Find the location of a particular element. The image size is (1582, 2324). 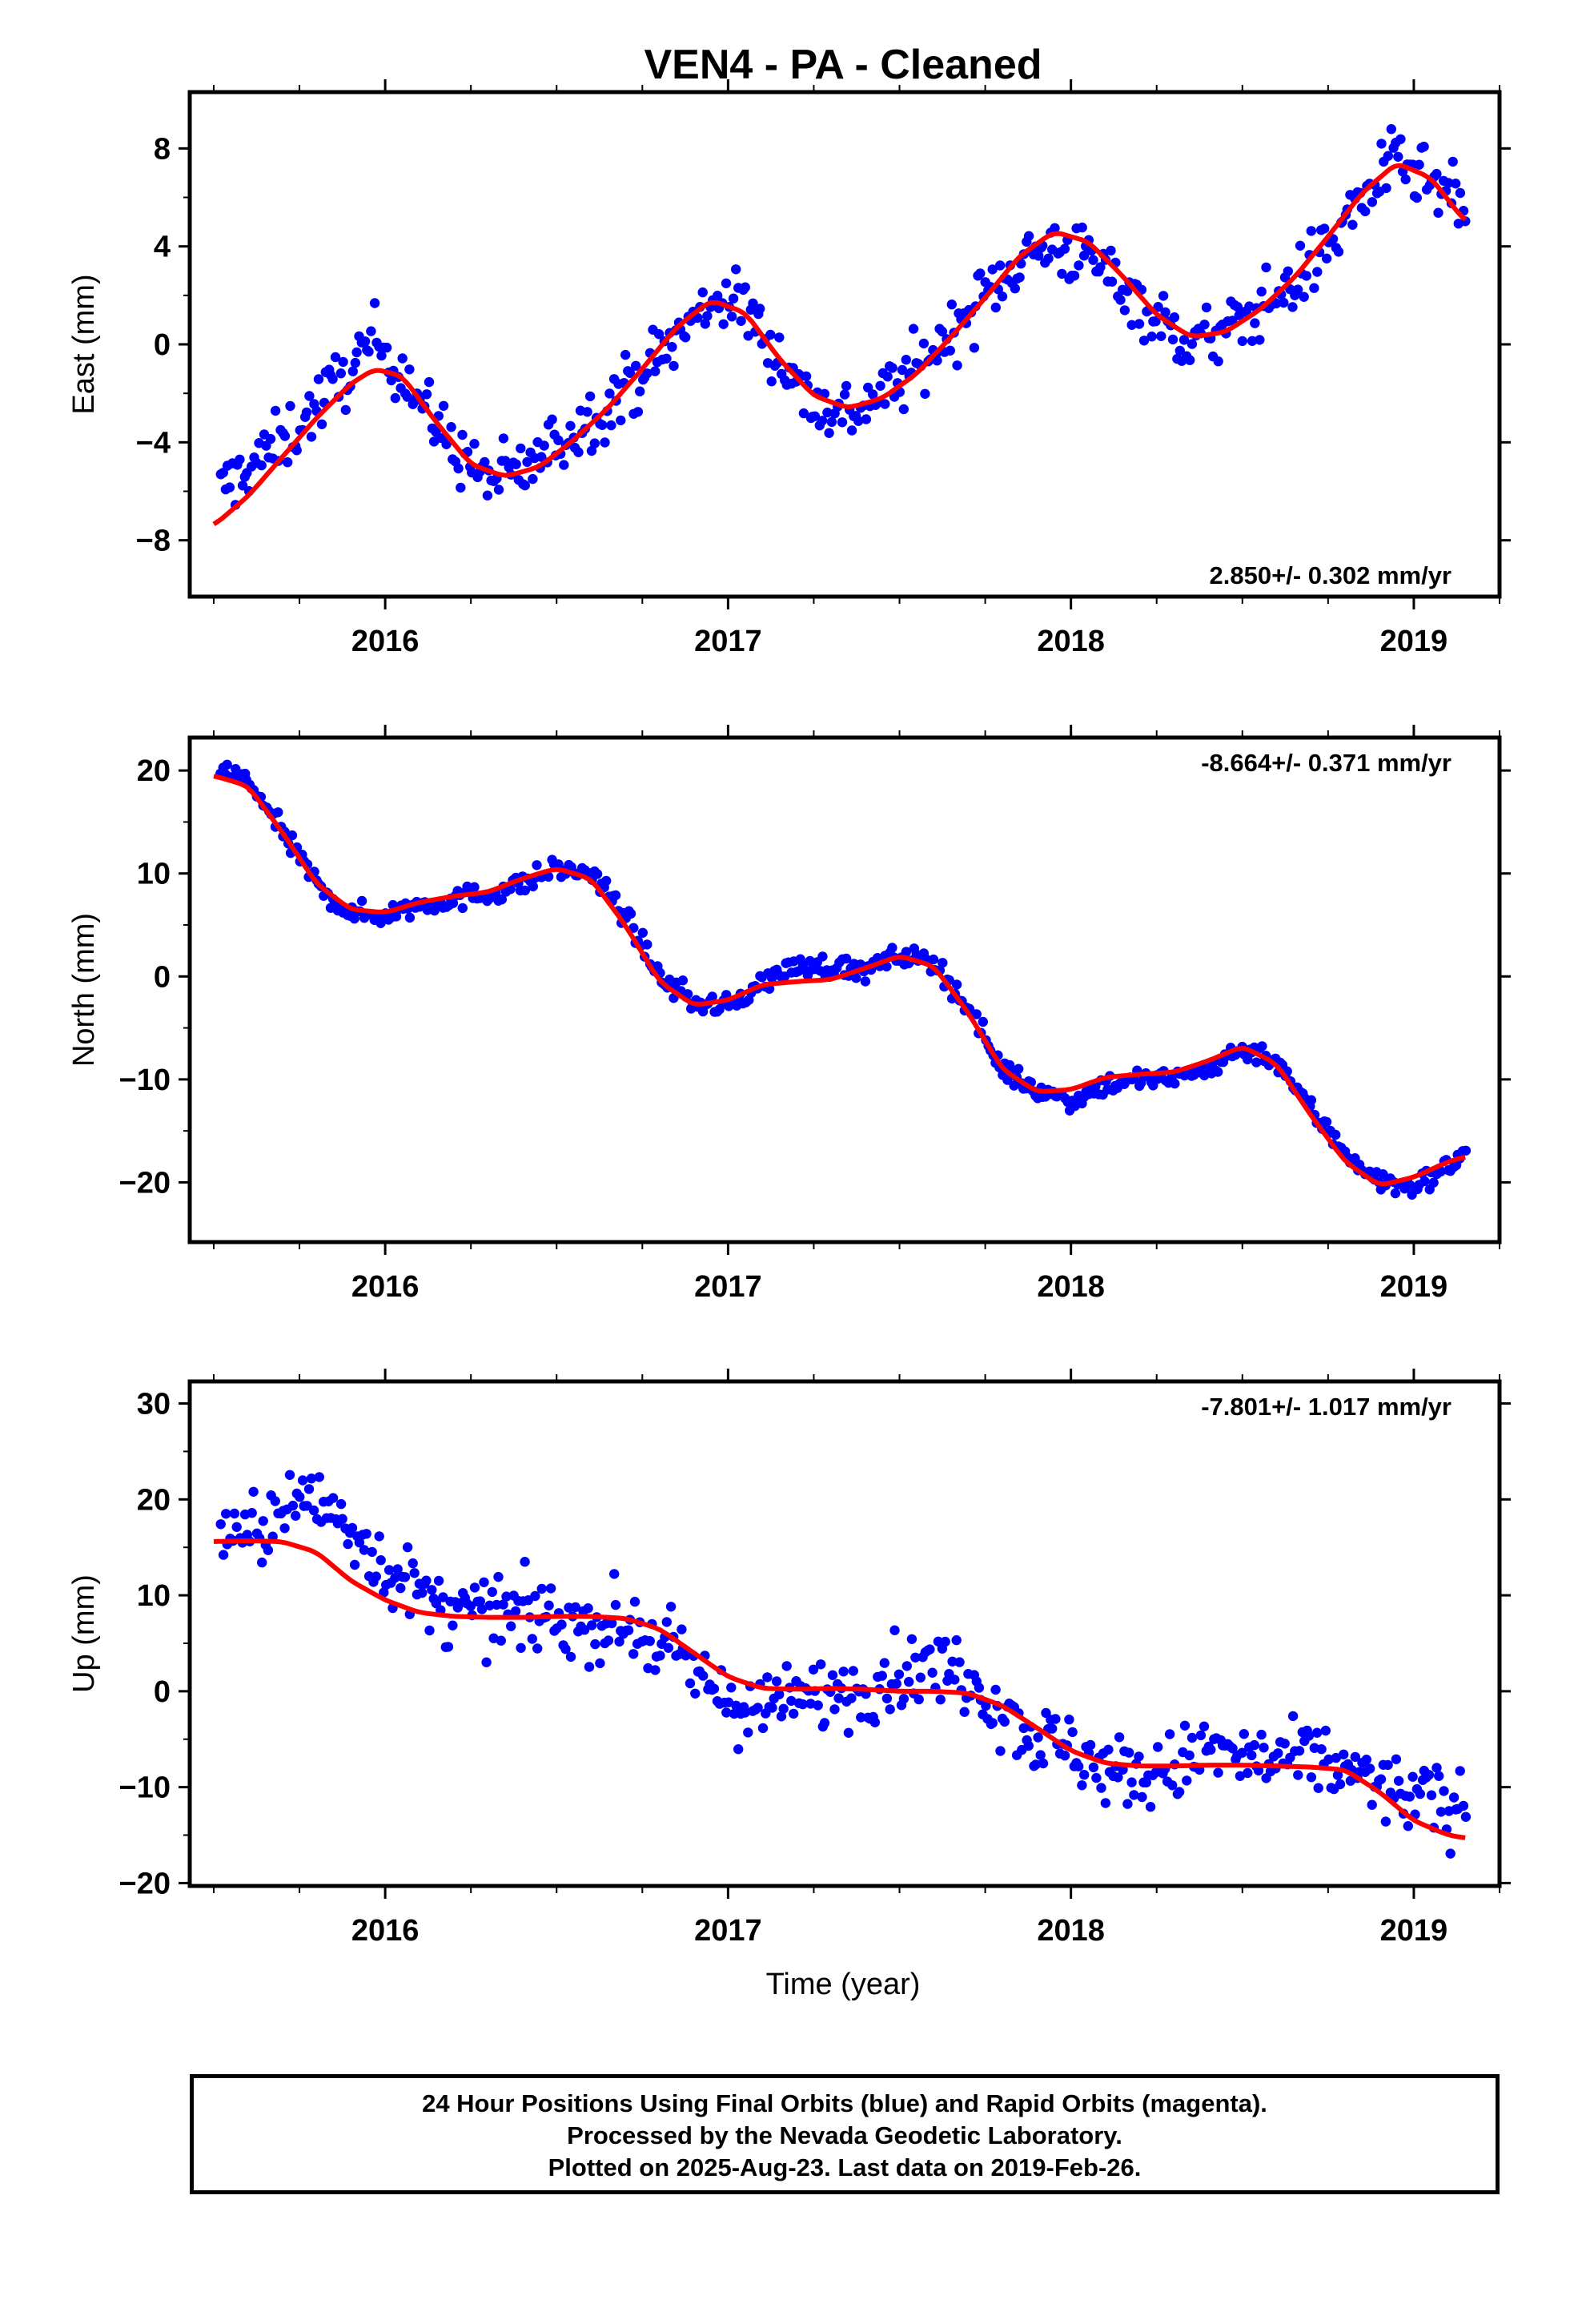

y-axis-label: Up (mm) is located at coordinates (84, 1633).